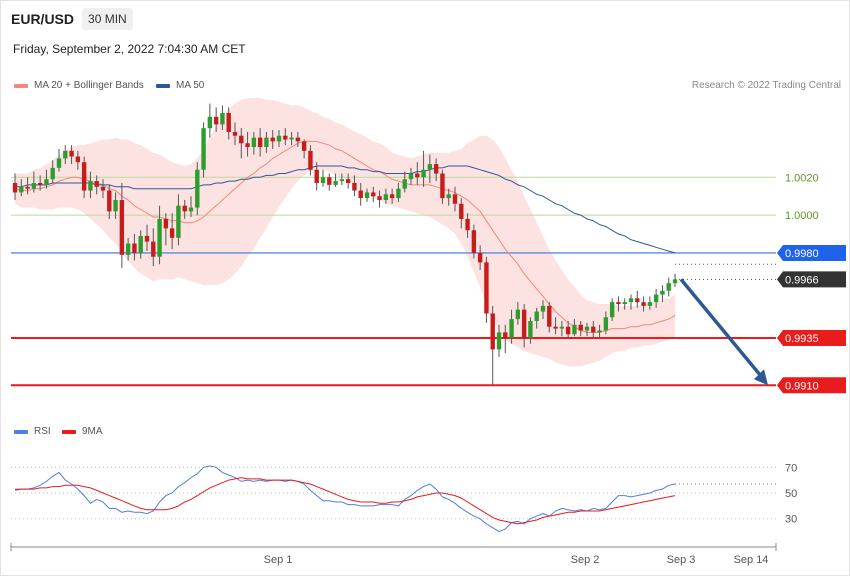 The width and height of the screenshot is (850, 576). Describe the element at coordinates (107, 19) in the screenshot. I see `timeframe-badge: 30 MIN` at that location.